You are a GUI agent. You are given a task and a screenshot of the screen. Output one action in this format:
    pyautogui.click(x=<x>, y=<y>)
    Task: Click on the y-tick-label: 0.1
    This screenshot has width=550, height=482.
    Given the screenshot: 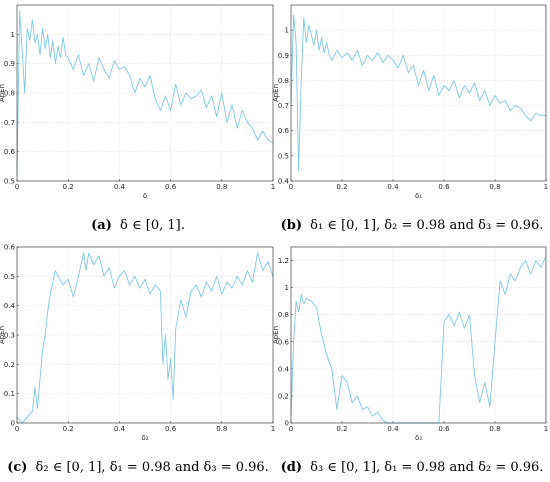 What is the action you would take?
    pyautogui.click(x=9, y=394)
    